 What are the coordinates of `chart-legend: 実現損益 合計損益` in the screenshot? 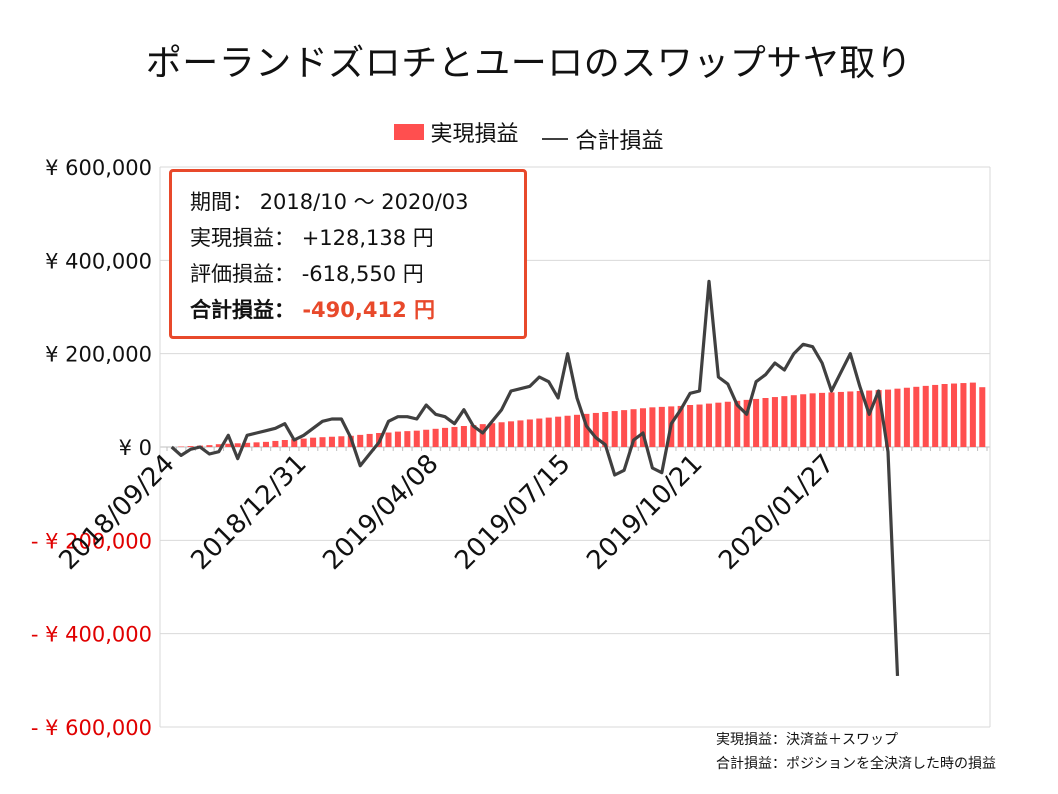 It's located at (529, 135).